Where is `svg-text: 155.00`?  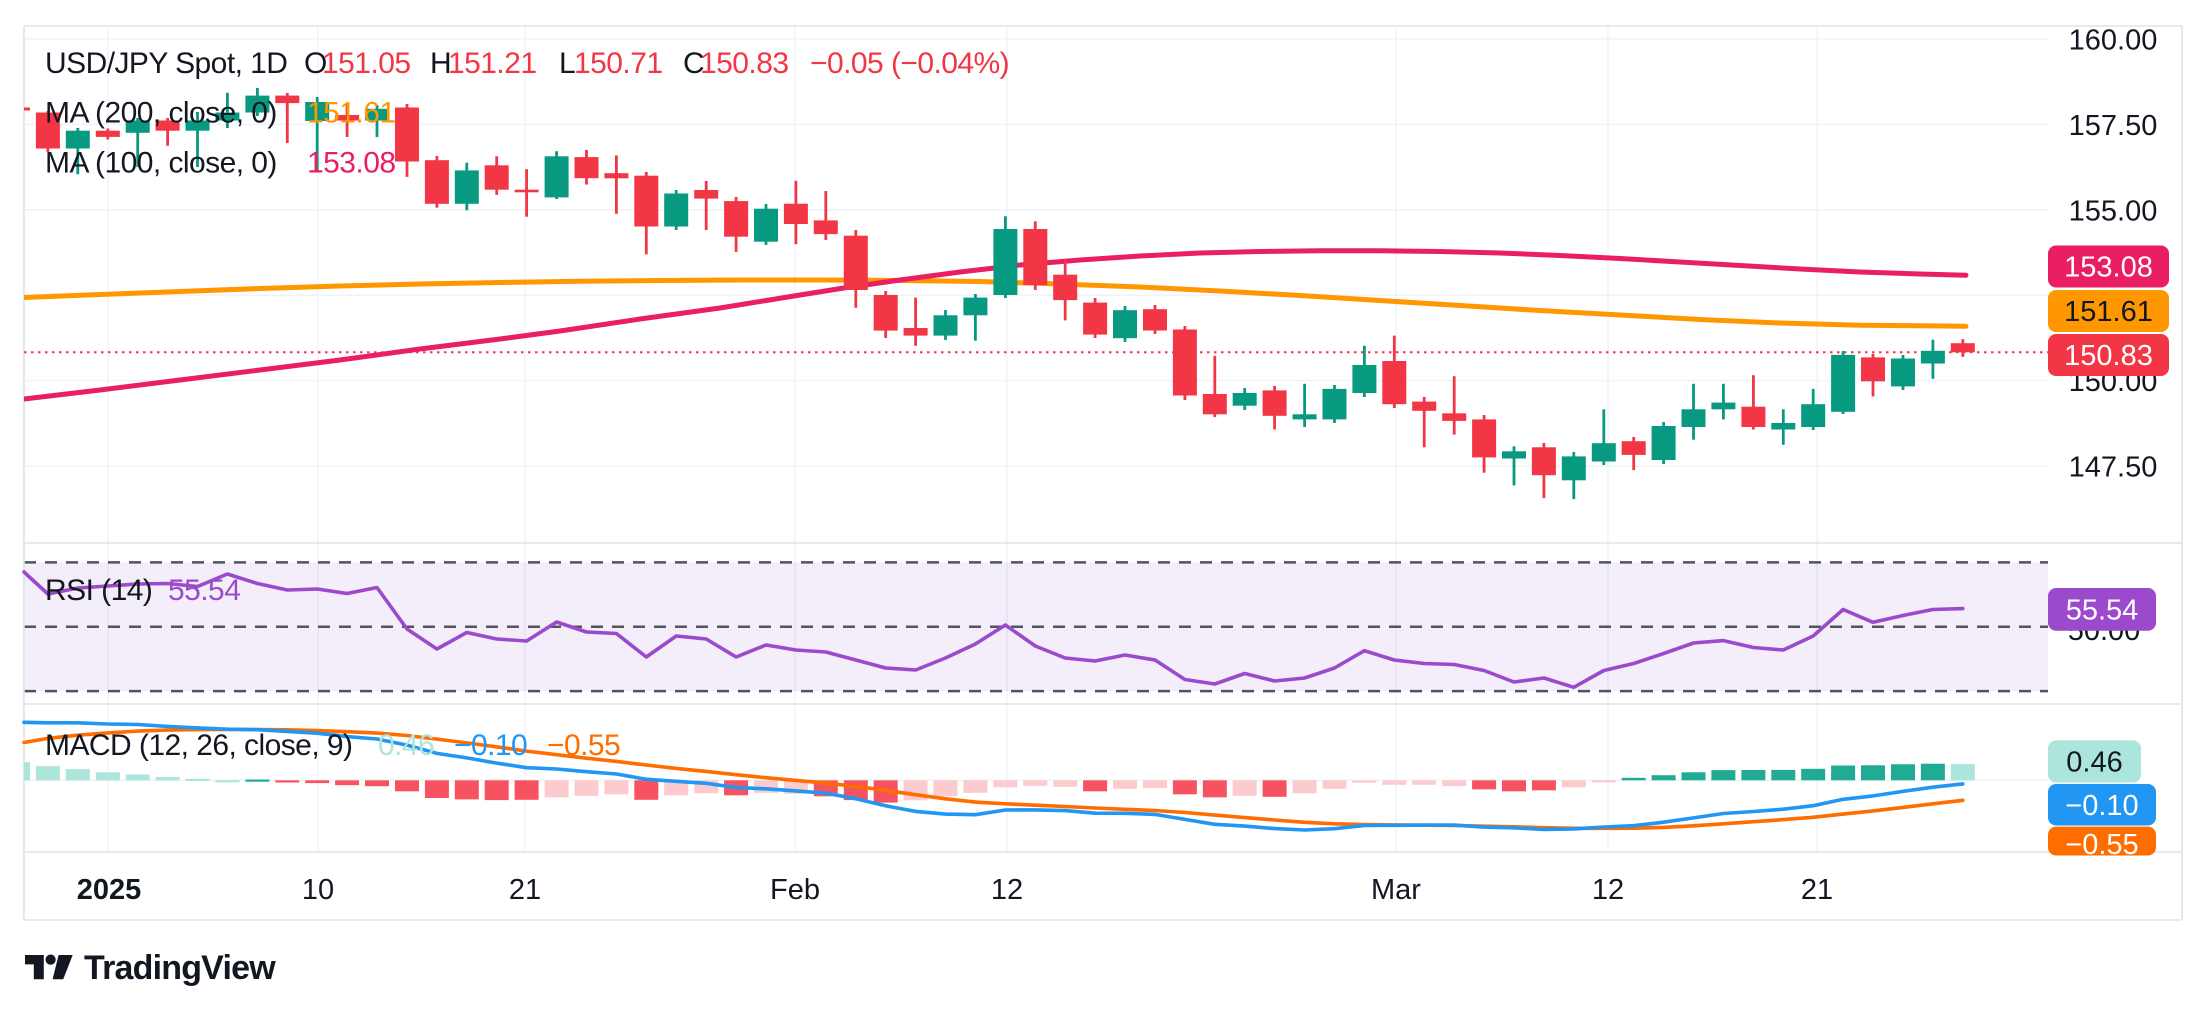
svg-text: 155.00 is located at coordinates (2113, 211).